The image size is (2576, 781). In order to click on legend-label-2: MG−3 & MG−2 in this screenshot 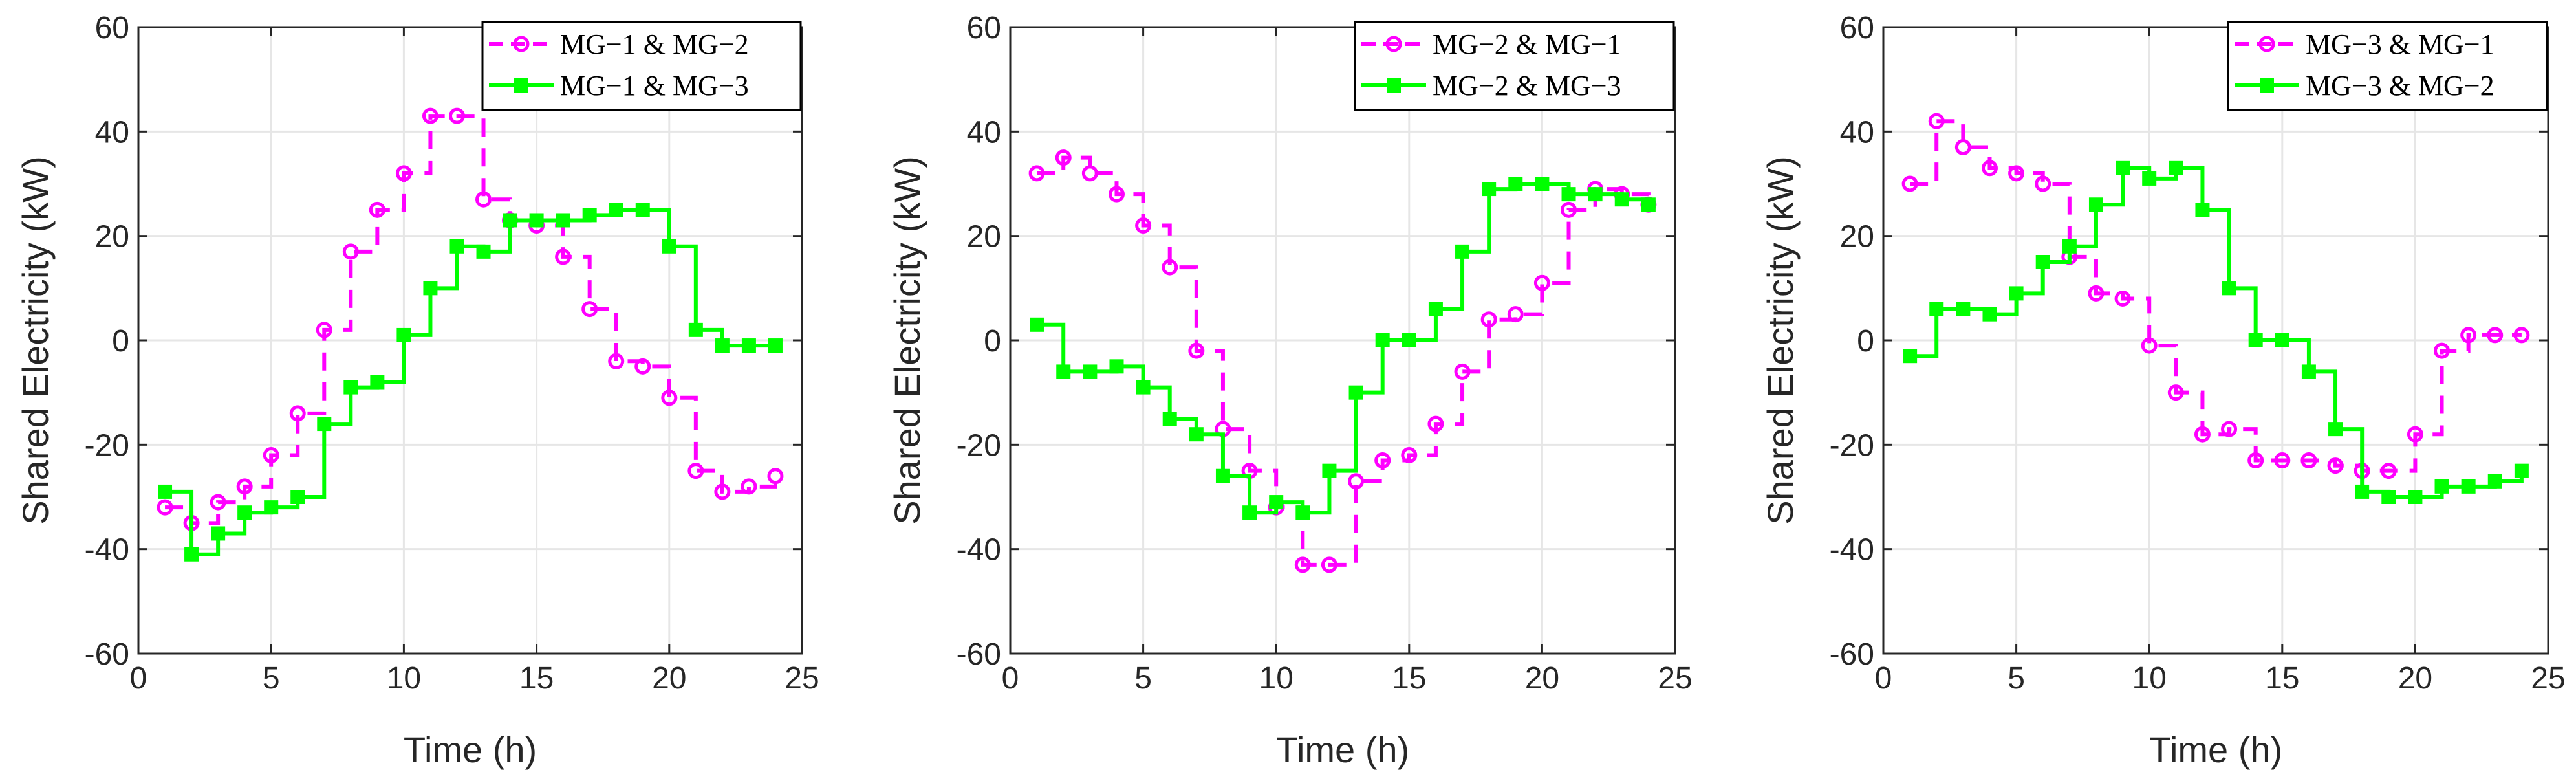, I will do `click(2400, 86)`.